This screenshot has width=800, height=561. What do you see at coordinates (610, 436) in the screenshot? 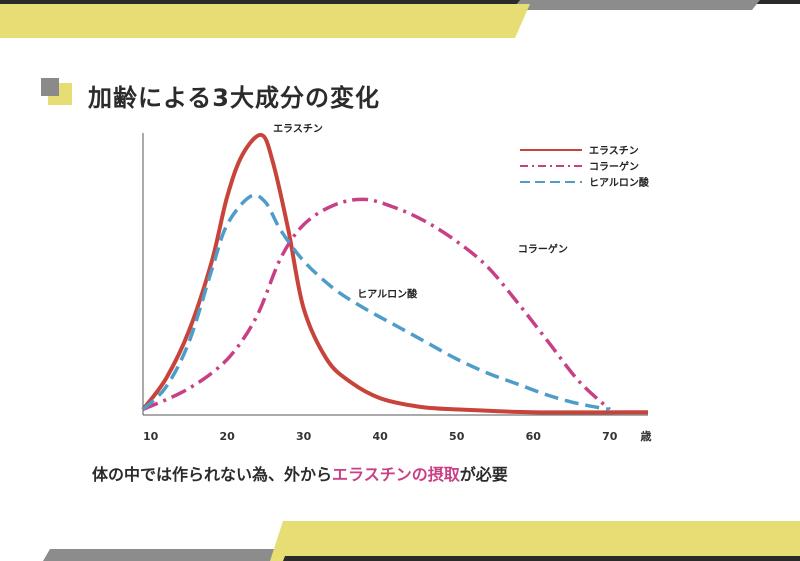
I see `x-tick-label: 70` at bounding box center [610, 436].